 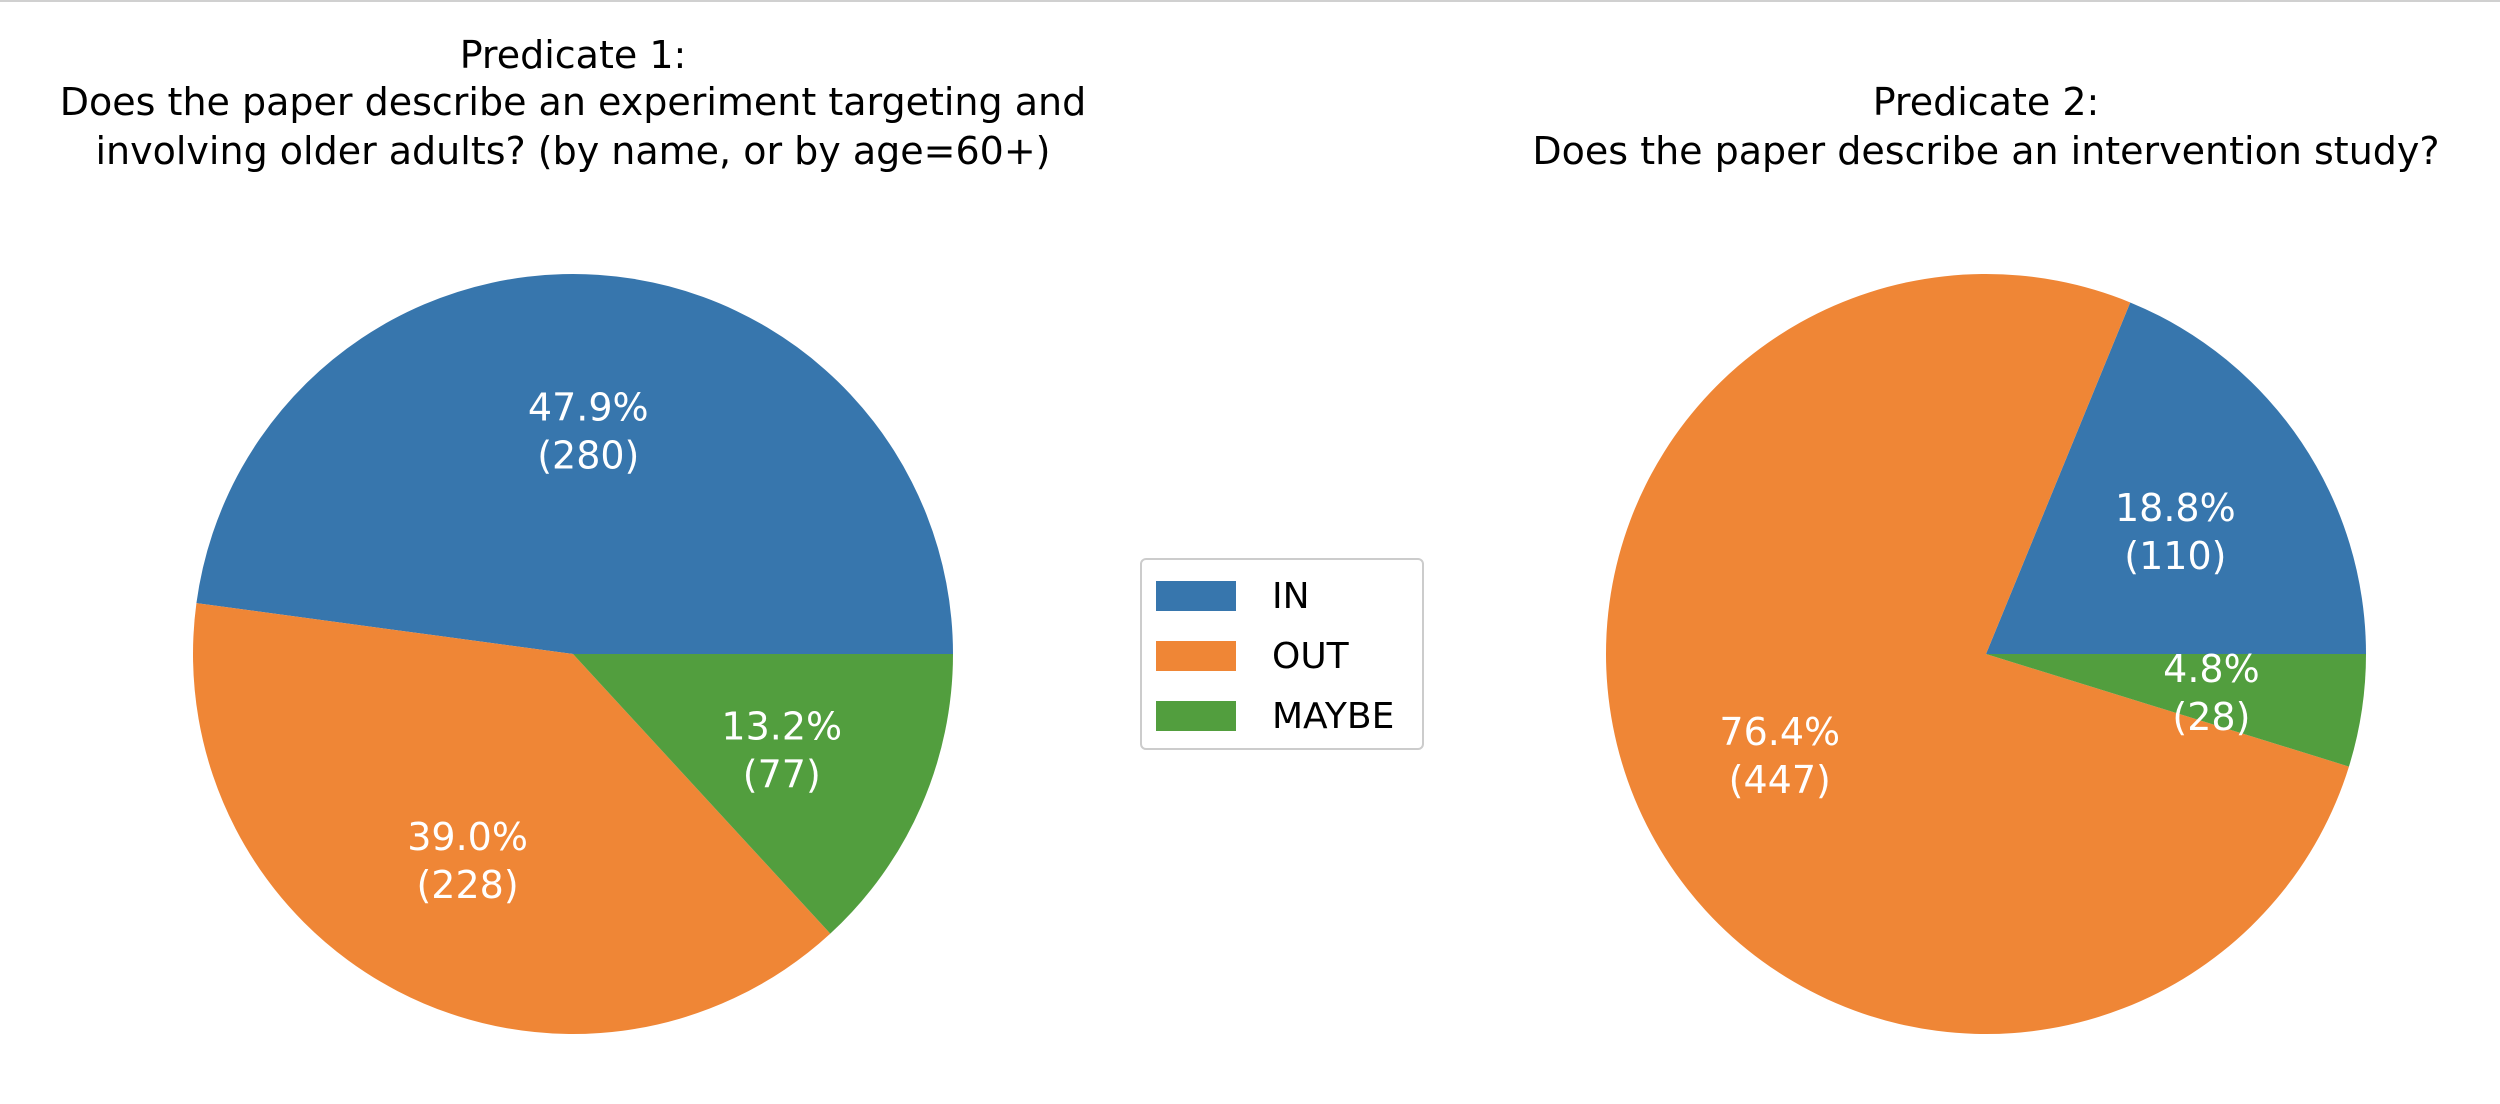 What do you see at coordinates (2211, 717) in the screenshot?
I see `pie2-count-label-maybe: (28)` at bounding box center [2211, 717].